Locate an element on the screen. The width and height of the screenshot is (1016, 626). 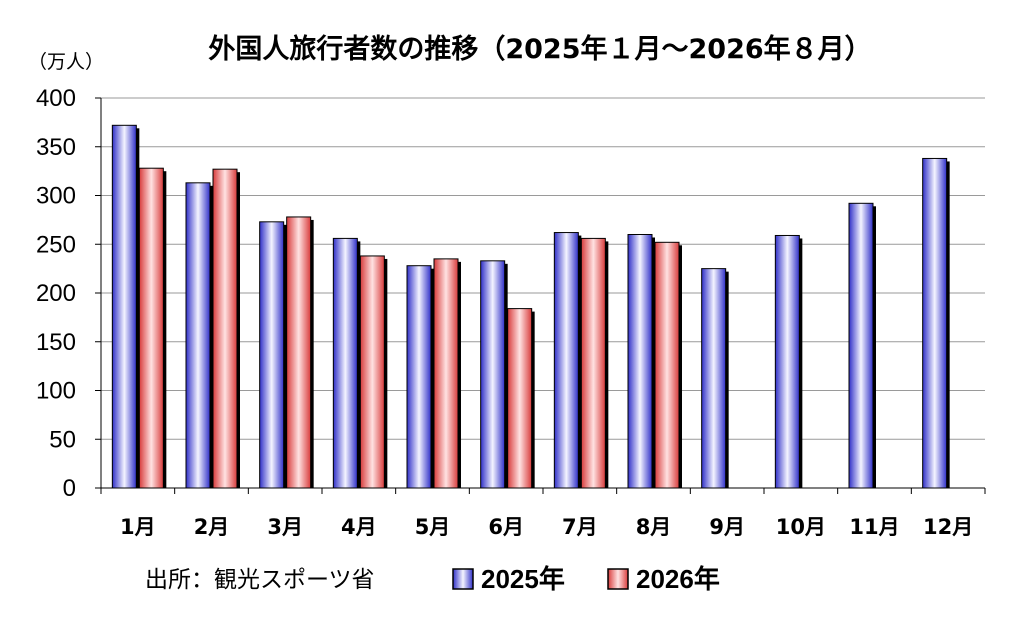
y-tick-label: 300 is located at coordinates (56, 196).